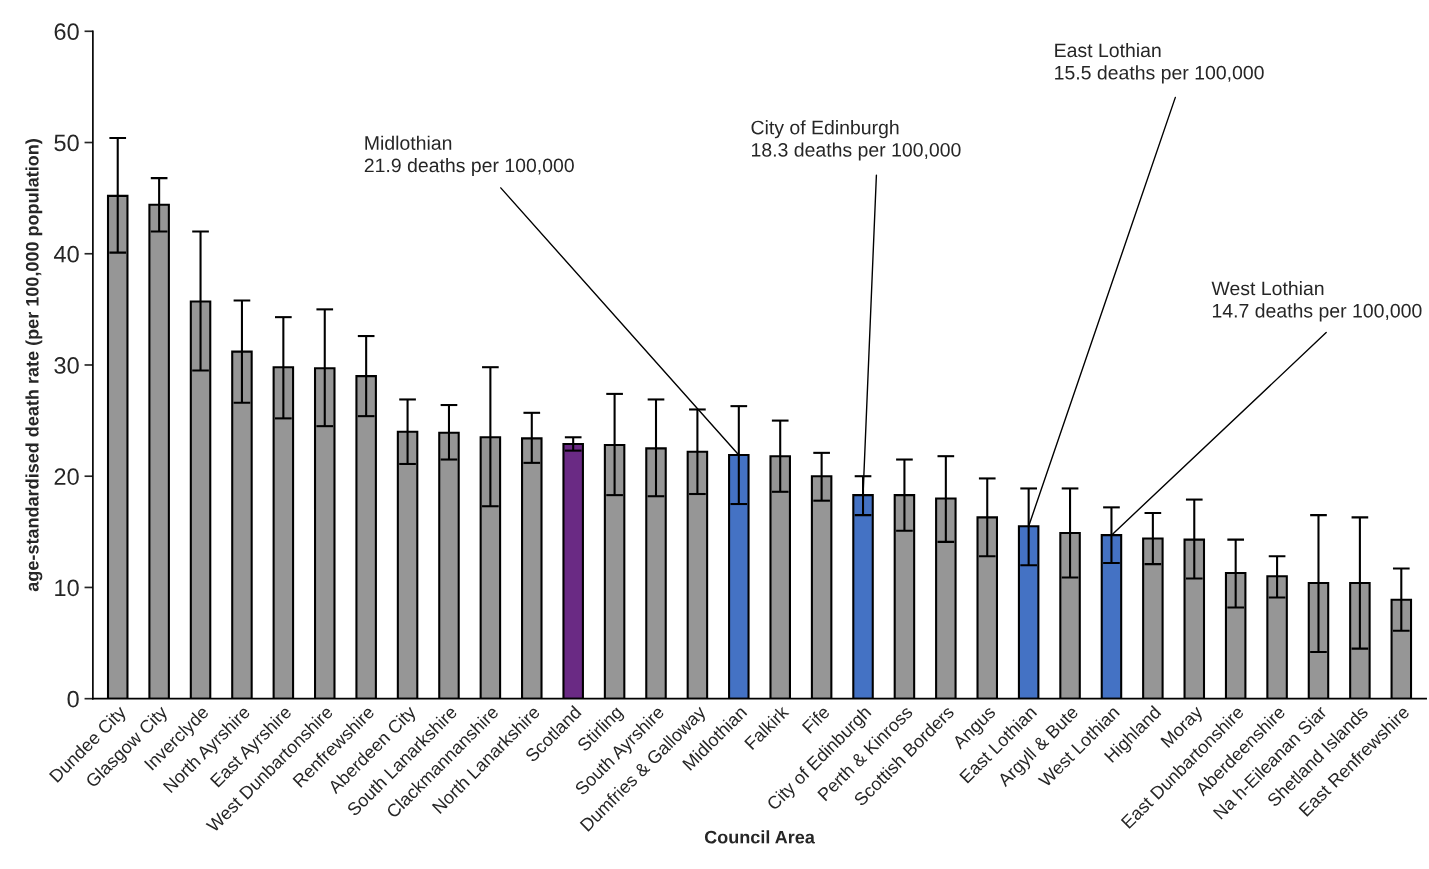  Describe the element at coordinates (1159, 63) in the screenshot. I see `annotation: East Lothian 15.5 deaths per 100,000` at that location.